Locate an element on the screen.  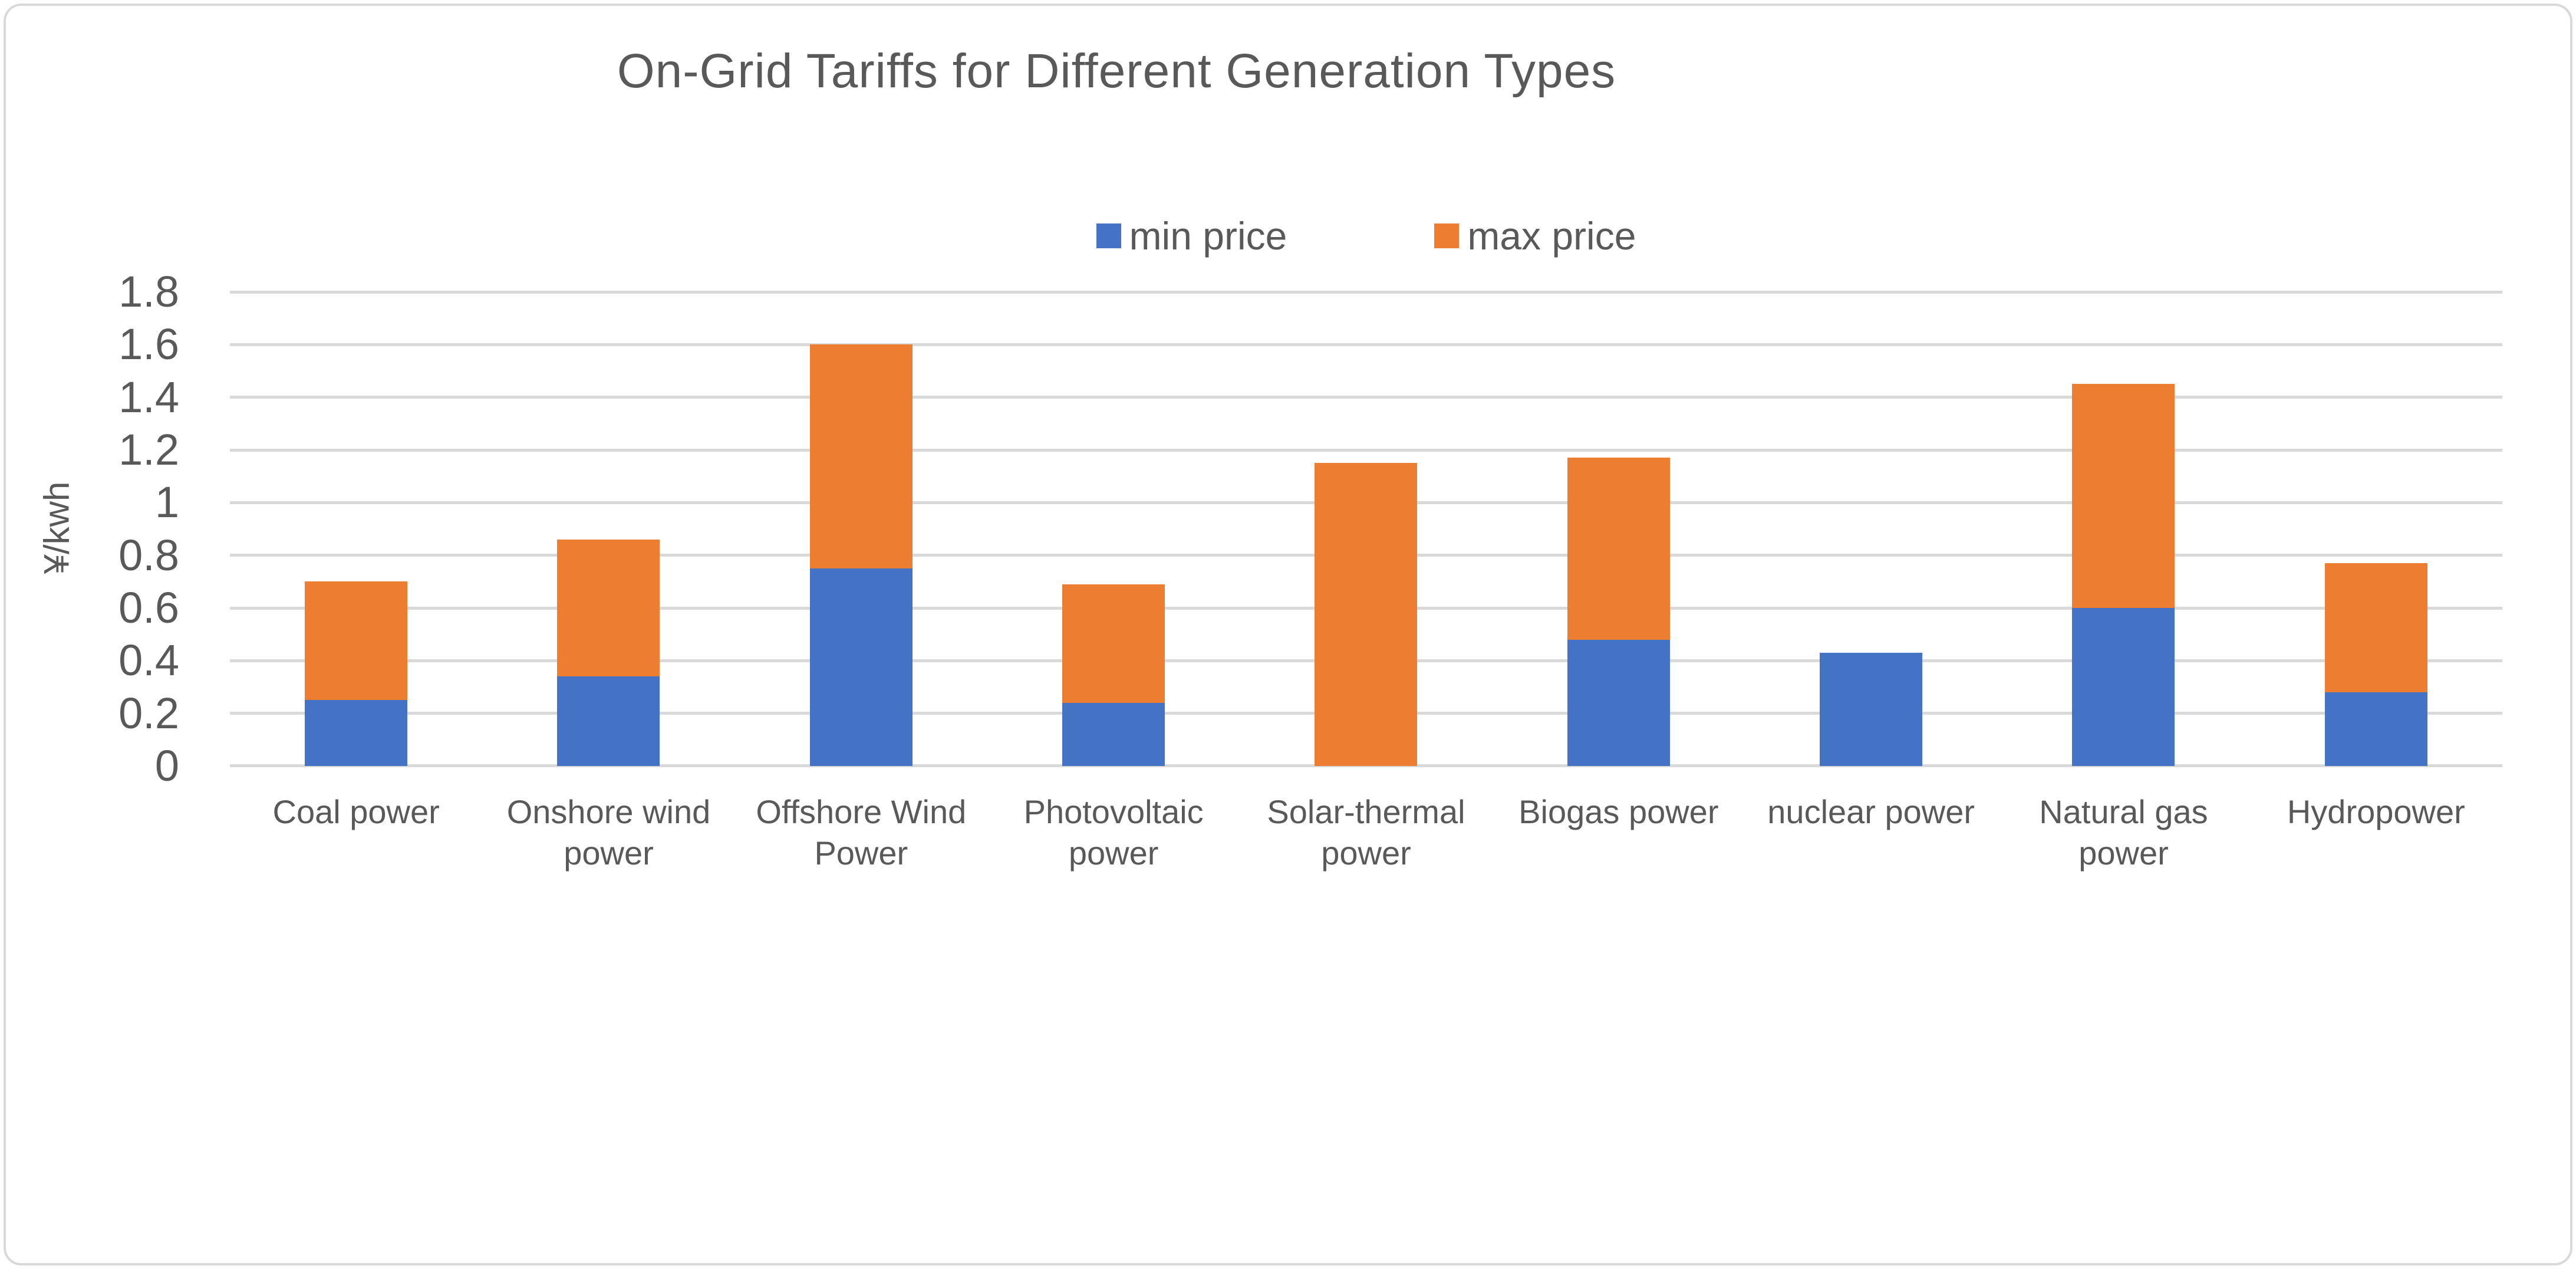
x-axis-category-label: Natural gas power is located at coordinates (2123, 833).